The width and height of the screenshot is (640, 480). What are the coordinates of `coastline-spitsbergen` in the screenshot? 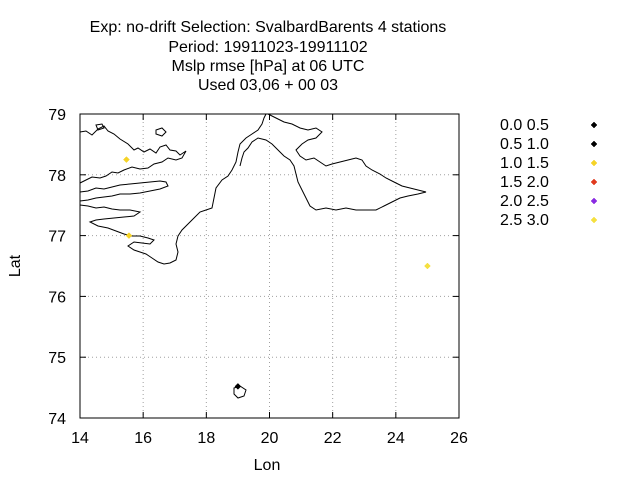 It's located at (173, 189).